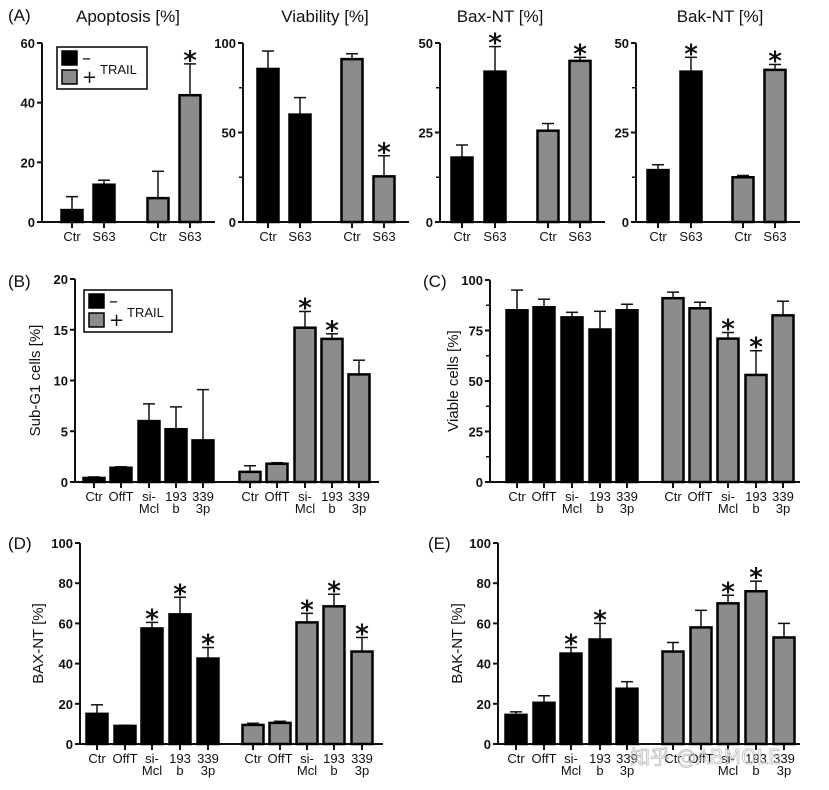 This screenshot has width=829, height=790. I want to click on x-tick-label: Mcl, so click(307, 770).